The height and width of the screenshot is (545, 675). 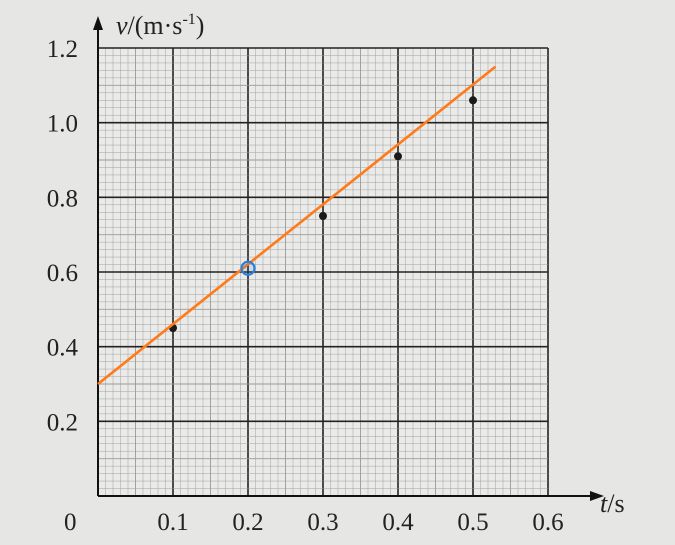 What do you see at coordinates (247, 522) in the screenshot?
I see `x-tick-label: 0.2` at bounding box center [247, 522].